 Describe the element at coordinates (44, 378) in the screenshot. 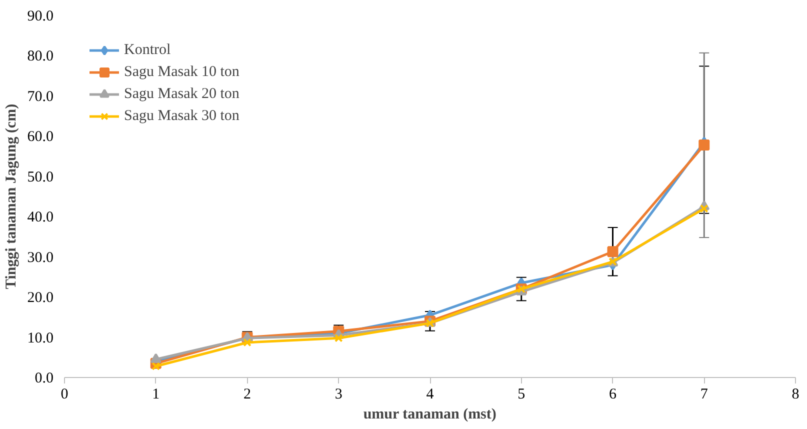

I see `y-tick-label: 0.0` at that location.